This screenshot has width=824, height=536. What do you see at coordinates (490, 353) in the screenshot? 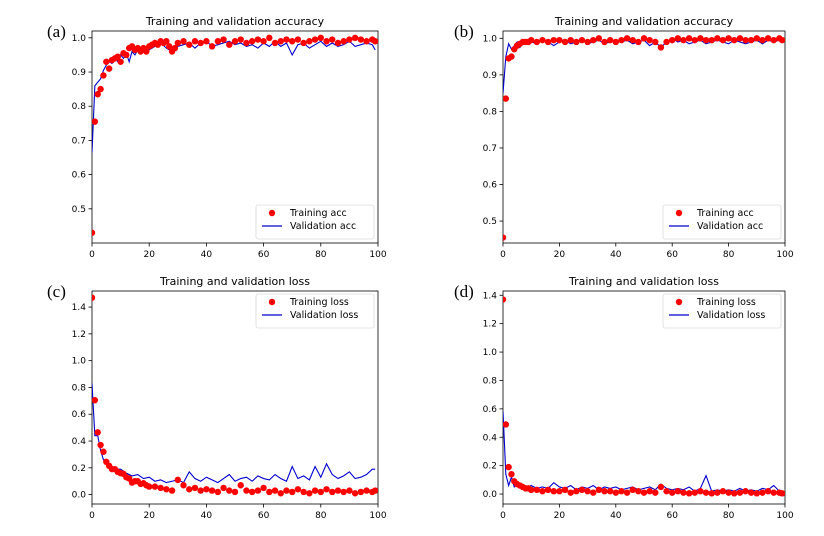
I see `y-tick-label: 1.0` at bounding box center [490, 353].